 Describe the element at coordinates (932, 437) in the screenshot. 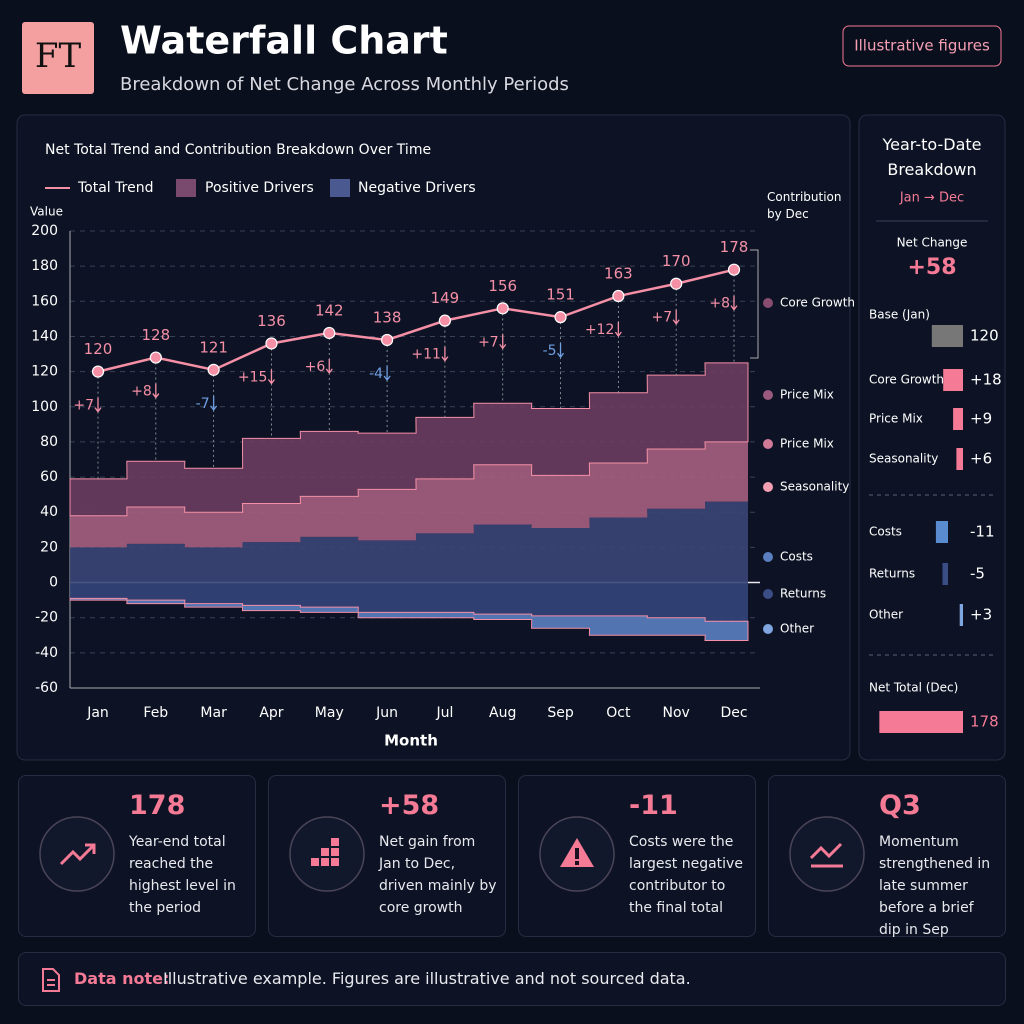

I see `side-panel` at that location.